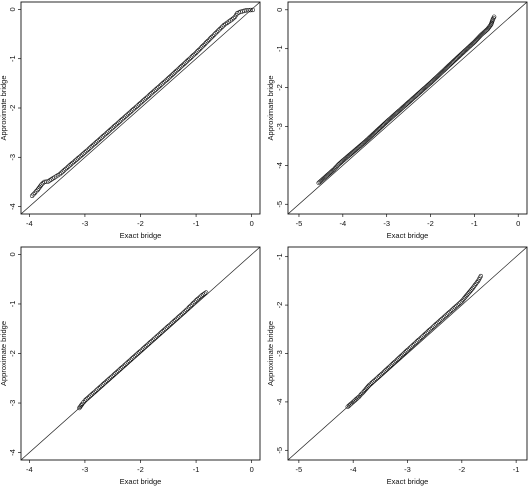 The width and height of the screenshot is (530, 491). I want to click on y-tick-label: -2, so click(12, 353).